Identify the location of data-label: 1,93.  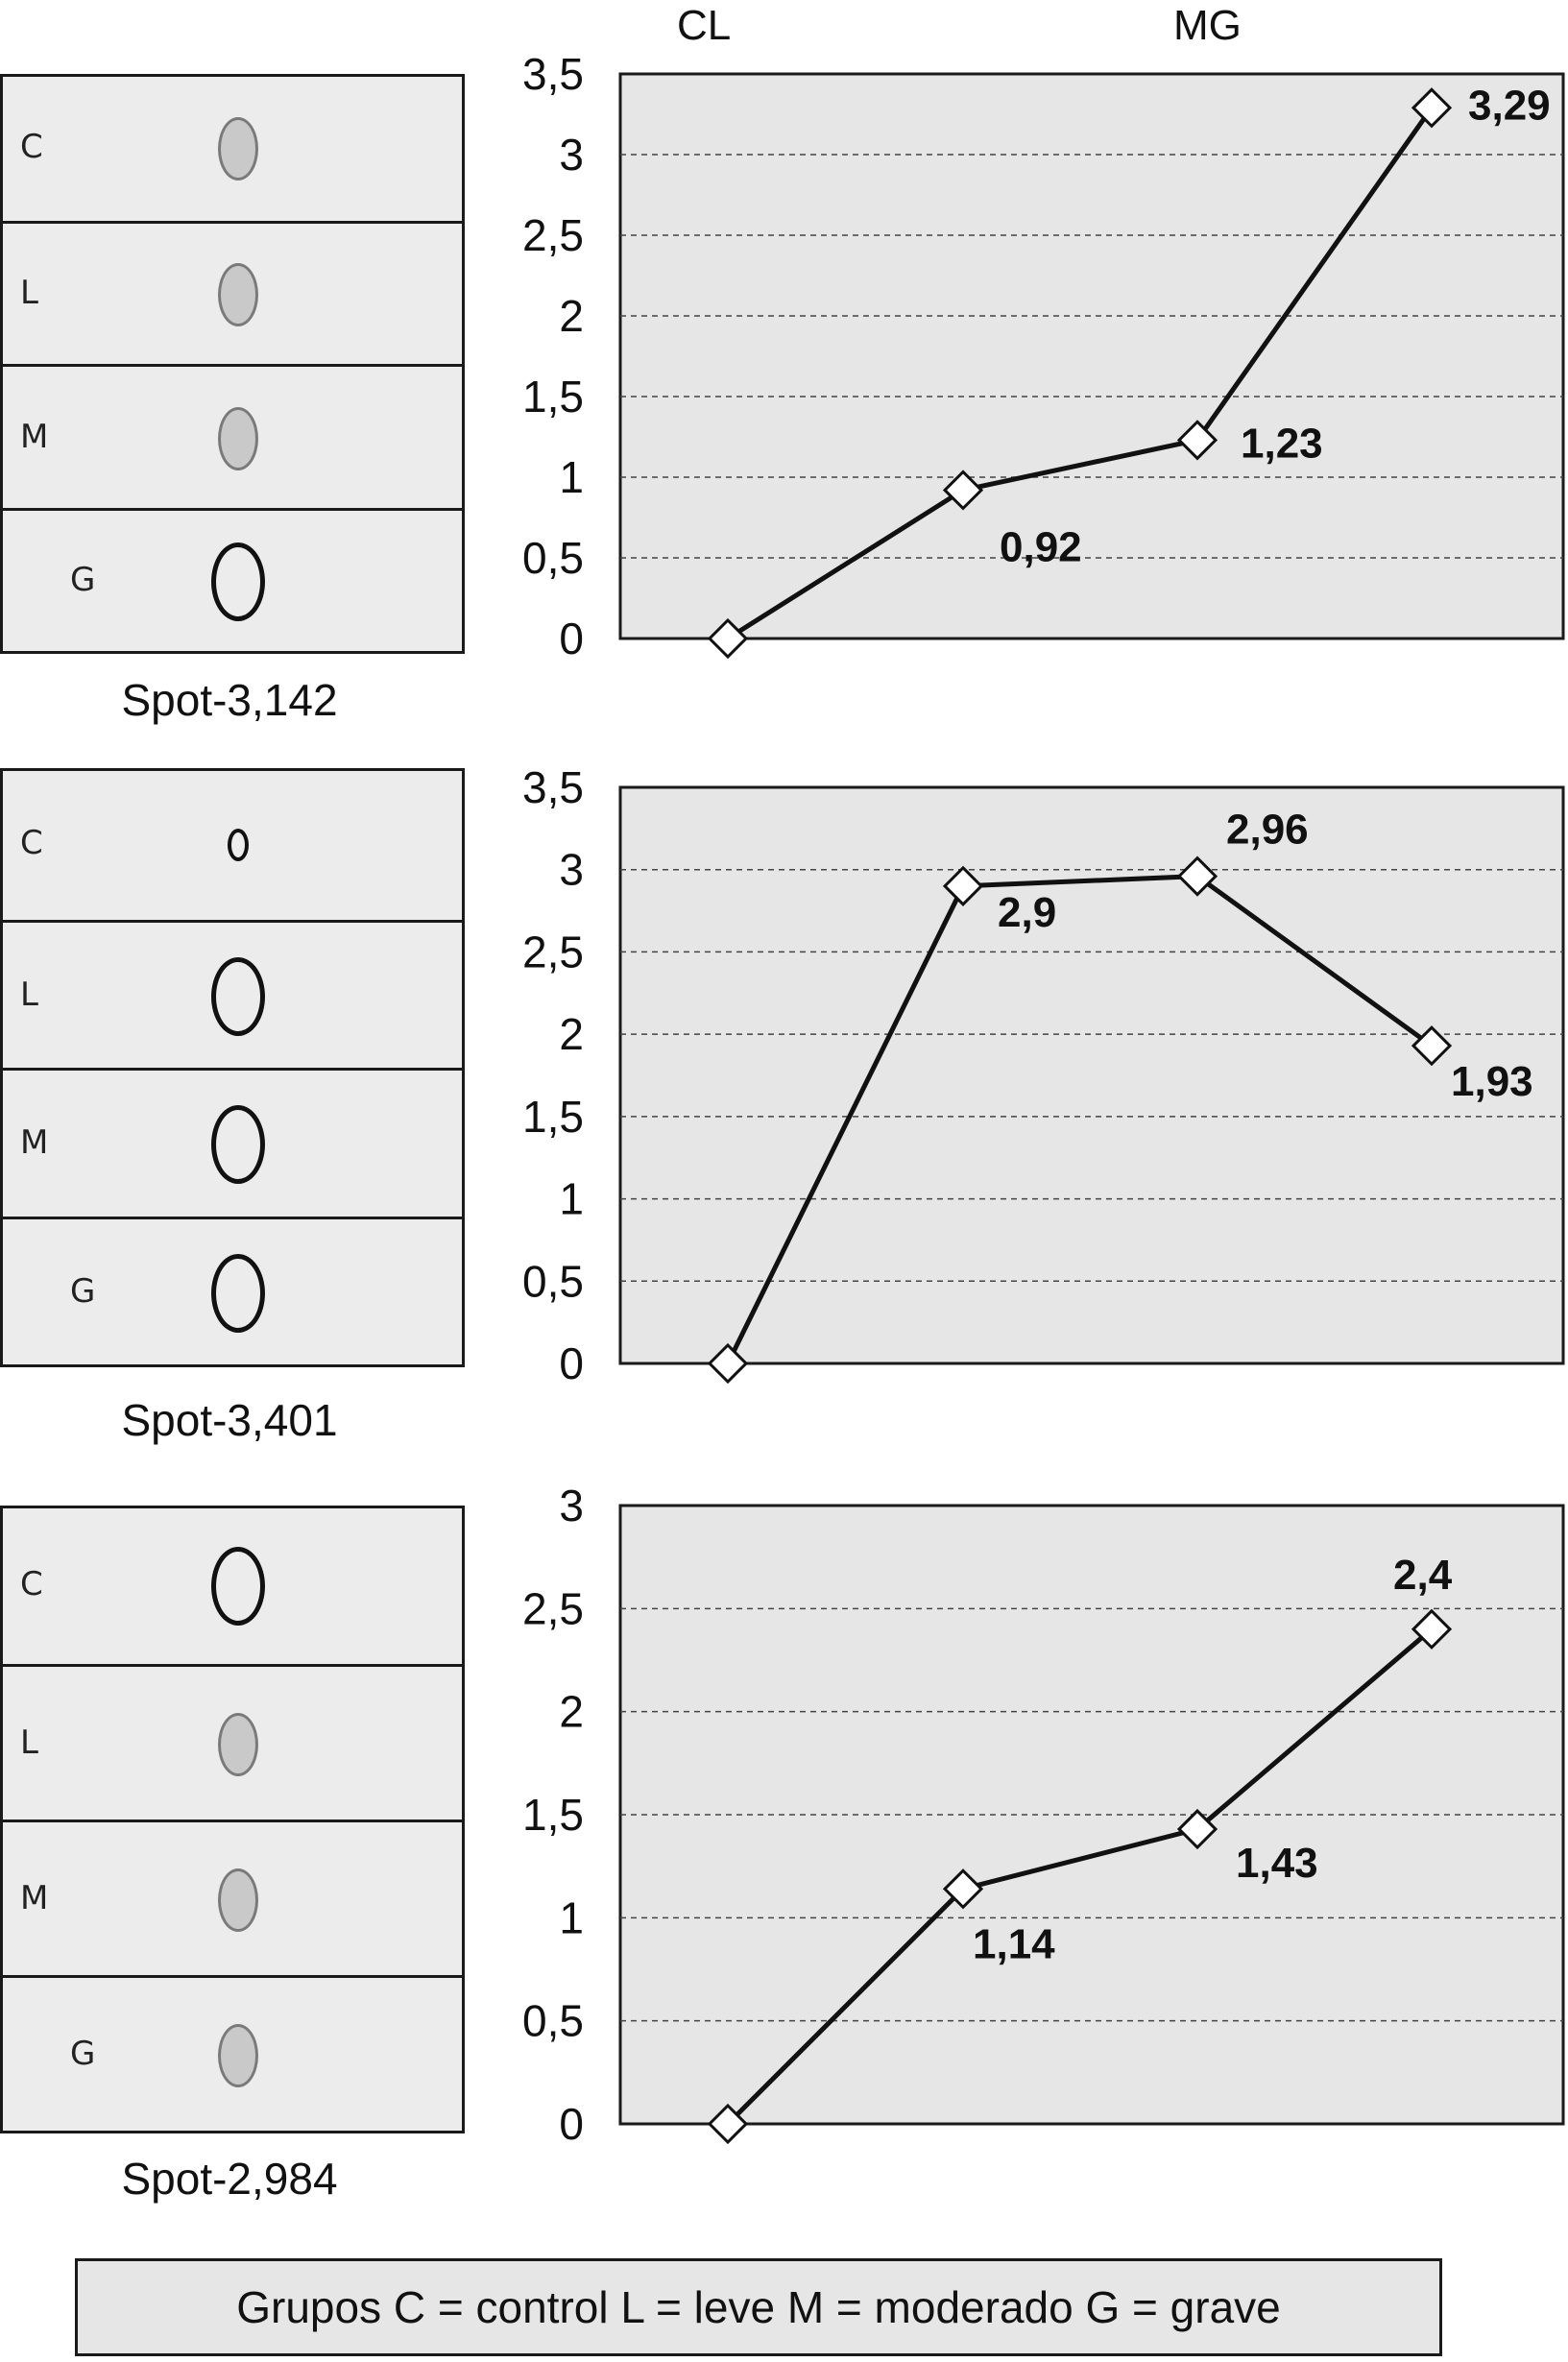
(1492, 1081).